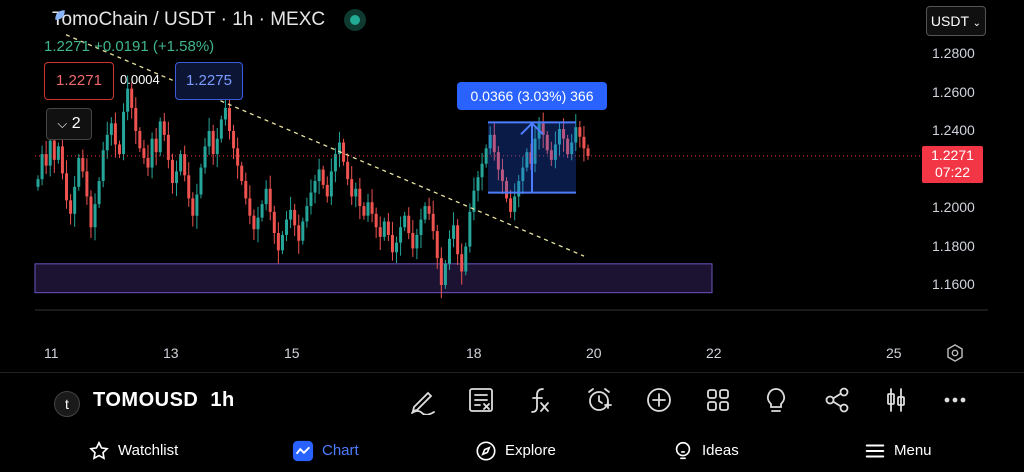 Image resolution: width=1024 pixels, height=472 pixels. I want to click on symbol-interval: TOMOUSD 1h, so click(164, 400).